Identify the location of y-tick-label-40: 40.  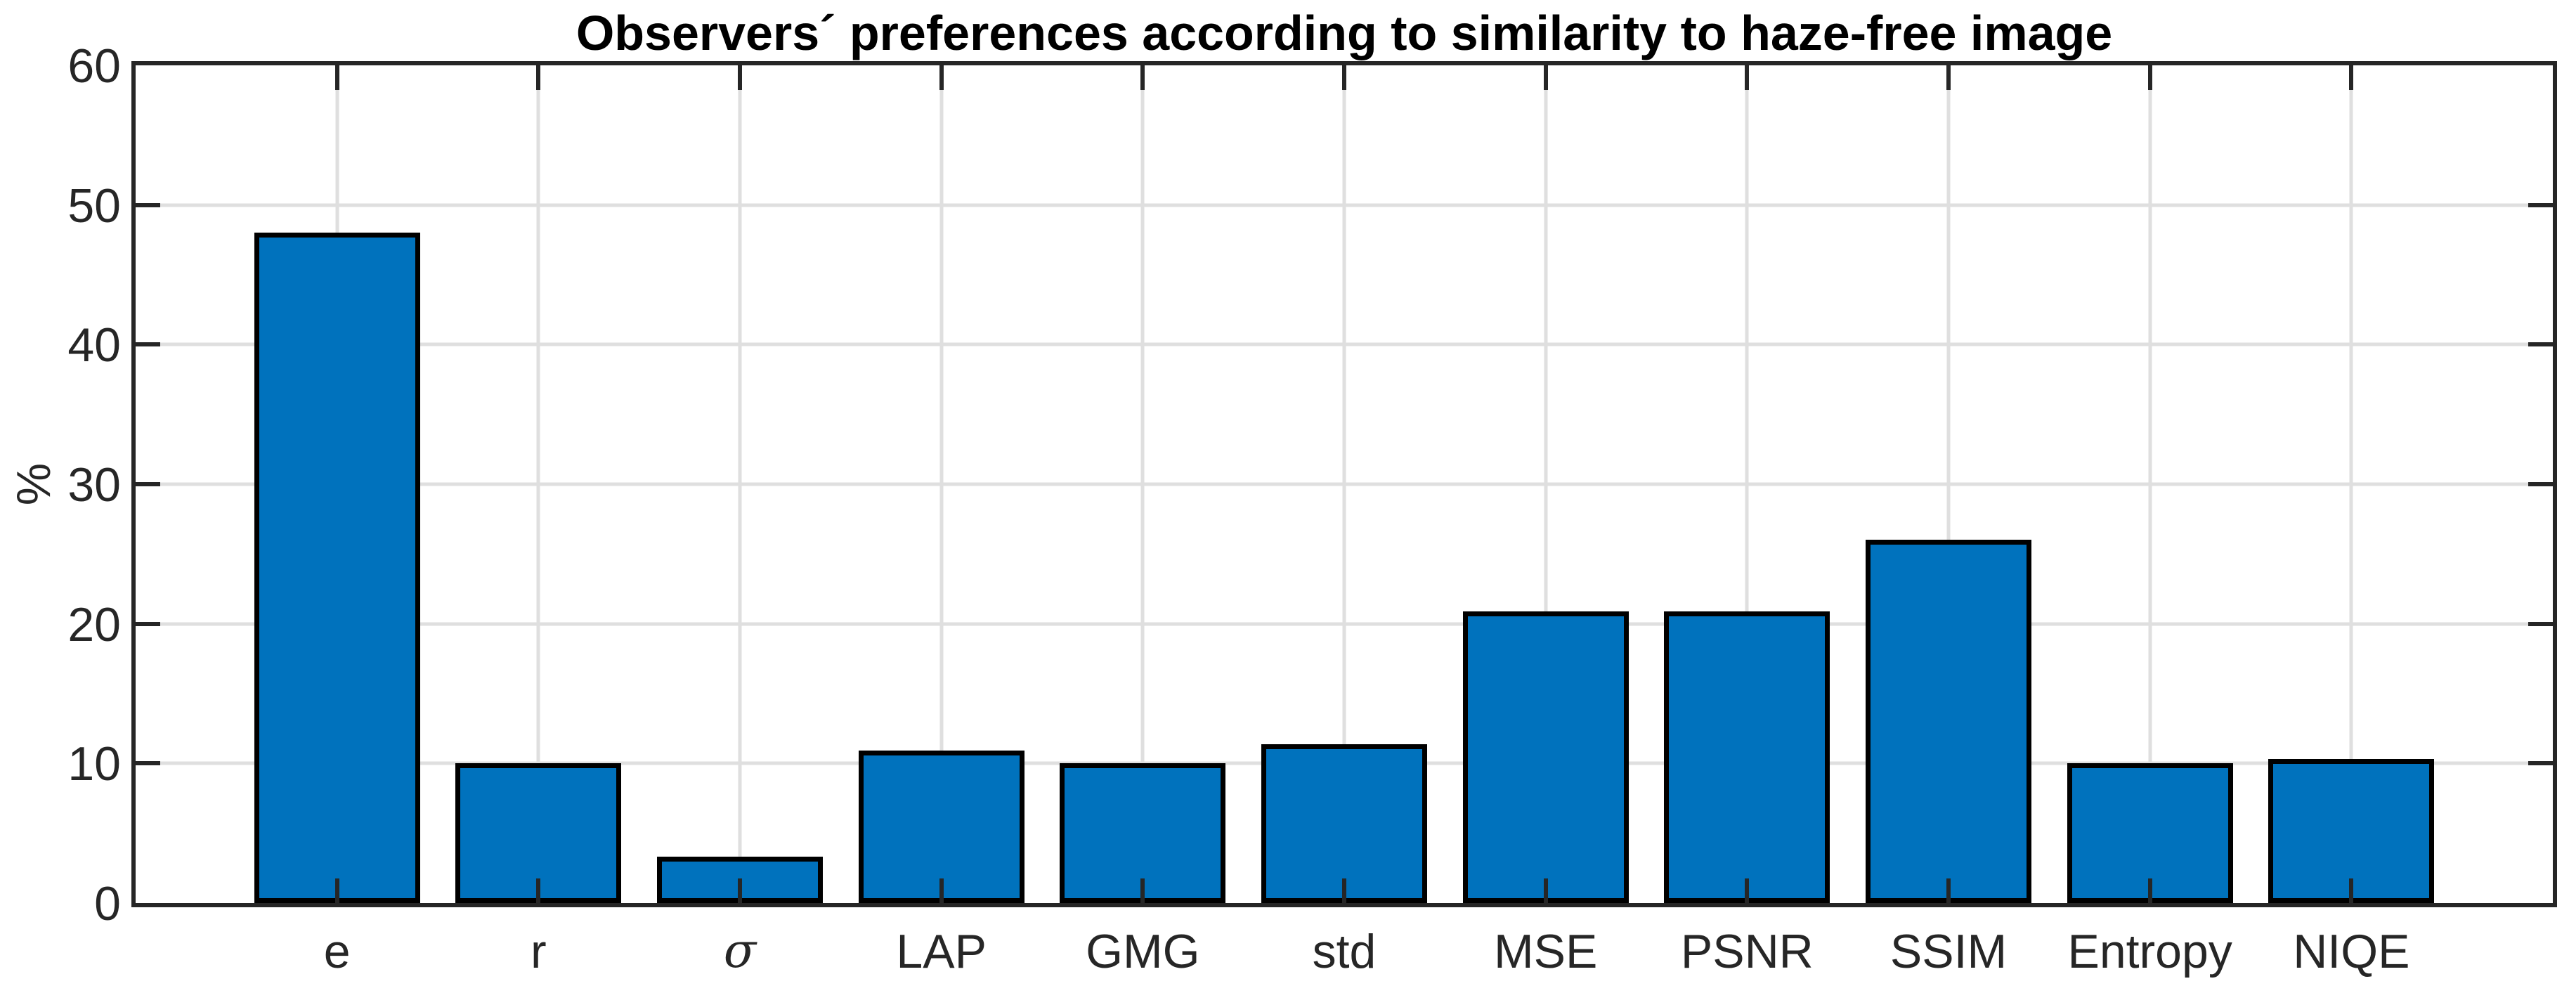
(94, 345).